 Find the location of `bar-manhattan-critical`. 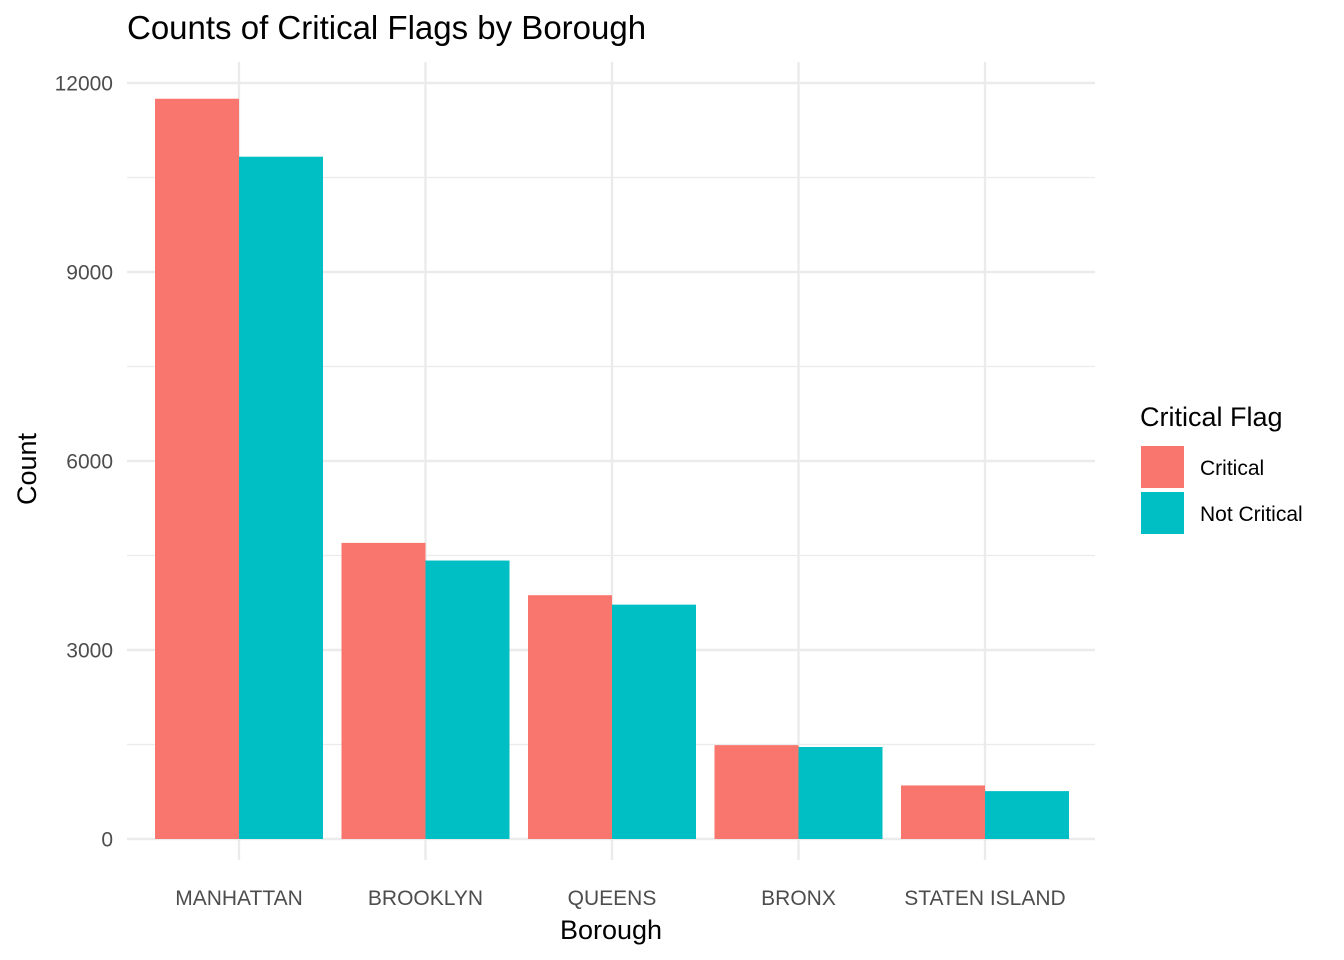

bar-manhattan-critical is located at coordinates (197, 468).